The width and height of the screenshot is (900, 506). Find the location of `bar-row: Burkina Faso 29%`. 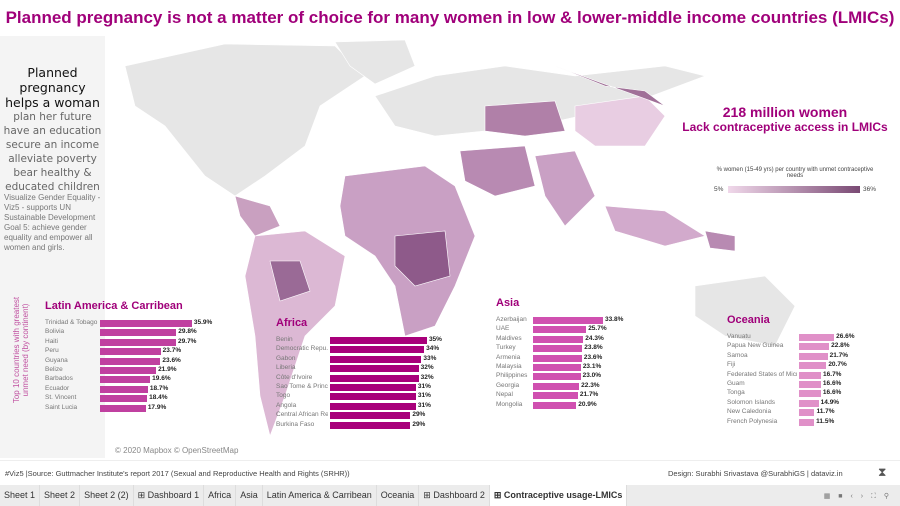

bar-row: Burkina Faso 29% is located at coordinates (376, 425).